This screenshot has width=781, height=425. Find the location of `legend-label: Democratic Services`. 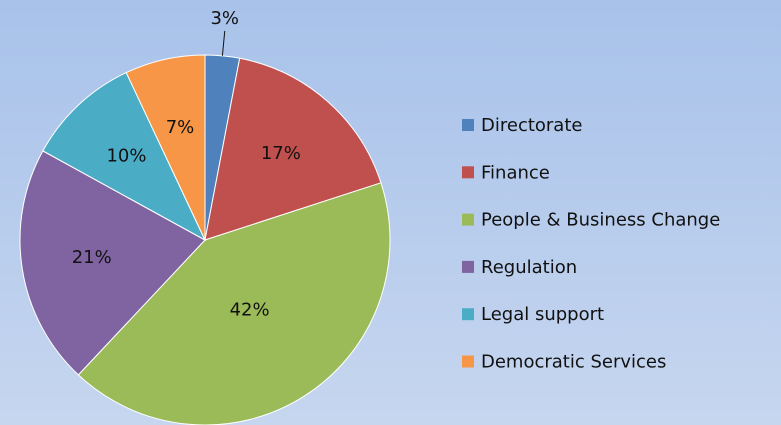

legend-label: Democratic Services is located at coordinates (573, 362).